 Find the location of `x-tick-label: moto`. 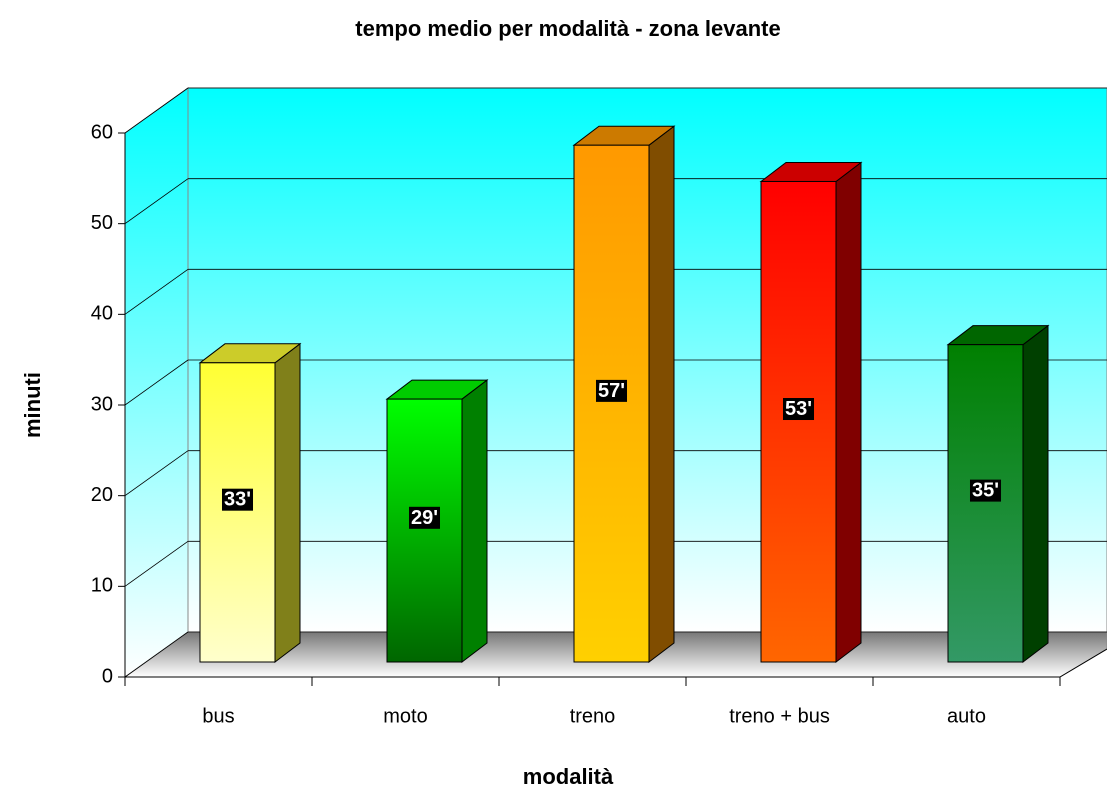

x-tick-label: moto is located at coordinates (405, 716).